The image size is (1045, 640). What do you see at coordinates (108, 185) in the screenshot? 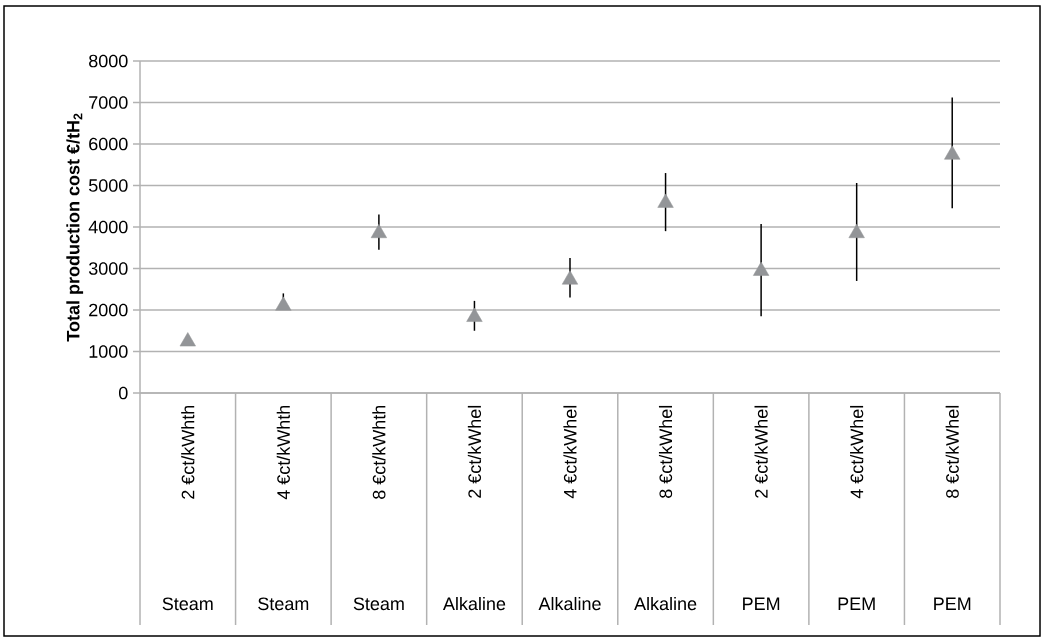
I see `y-tick-label: 5000` at bounding box center [108, 185].